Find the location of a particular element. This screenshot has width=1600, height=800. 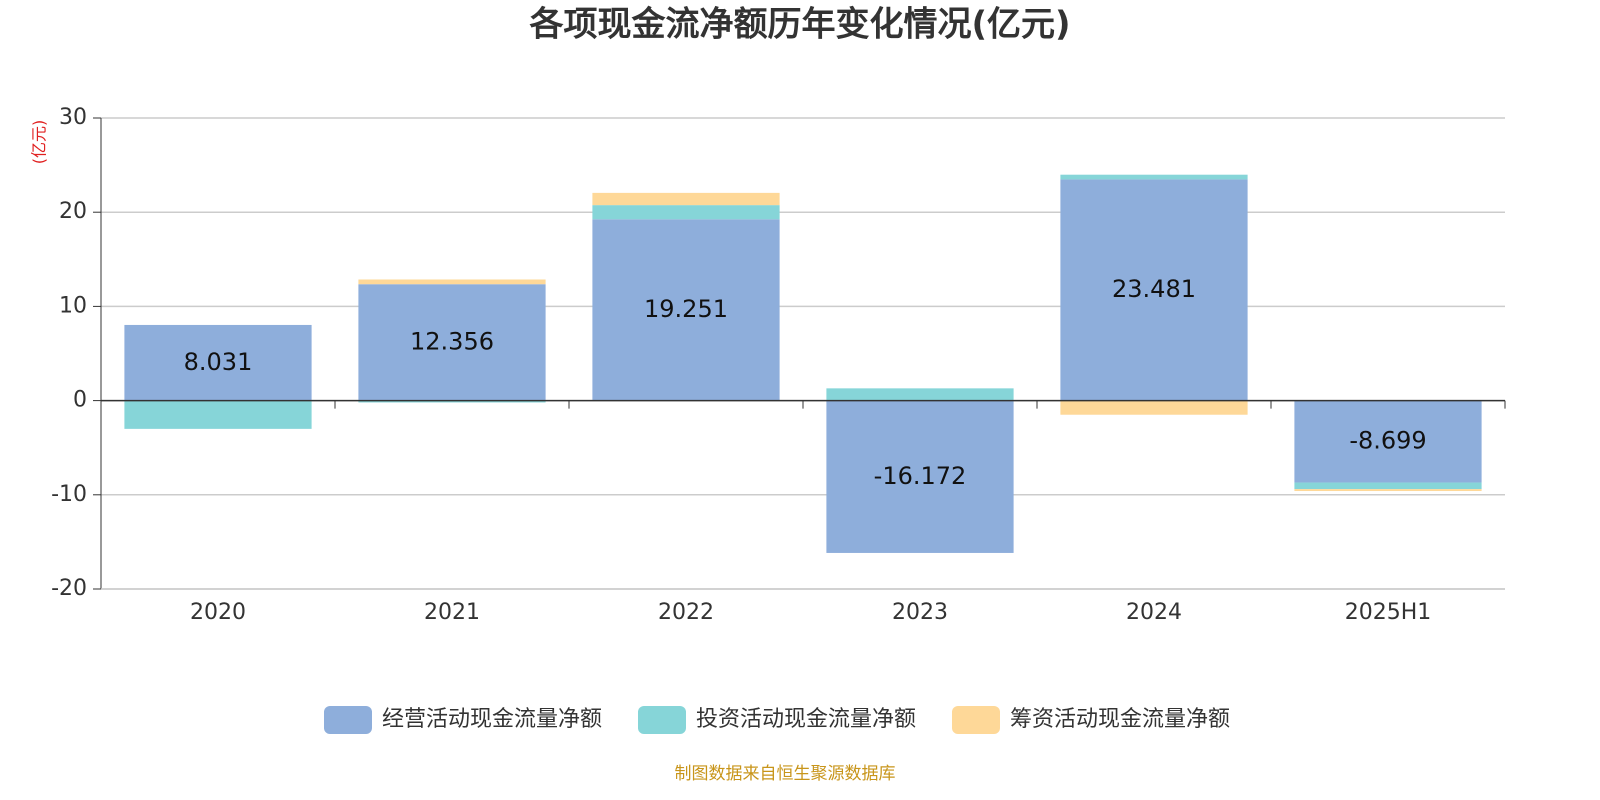

data-label: 8.031 is located at coordinates (218, 362).